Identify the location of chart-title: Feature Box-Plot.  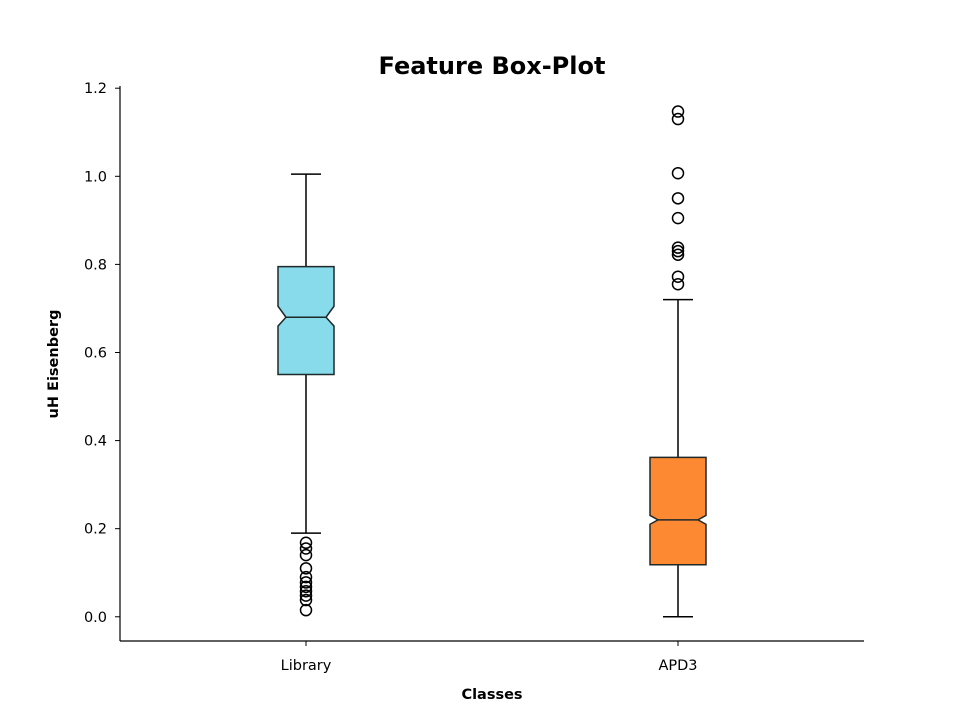
(492, 66).